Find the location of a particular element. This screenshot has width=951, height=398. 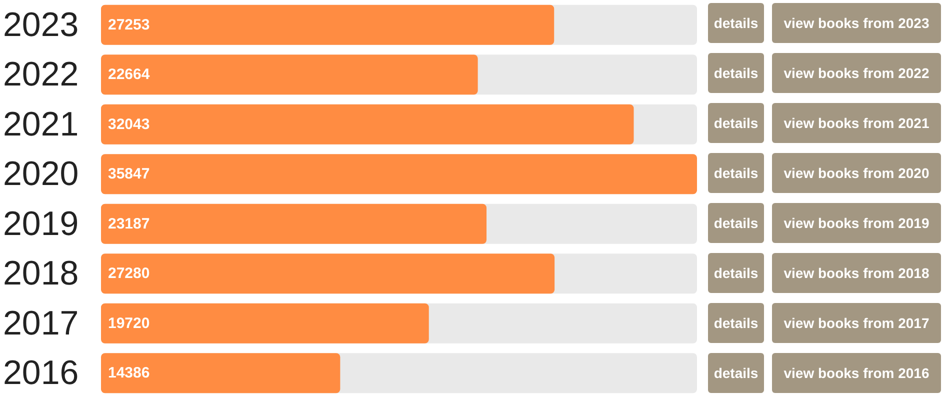

y-tick-label: 2018 is located at coordinates (41, 273).